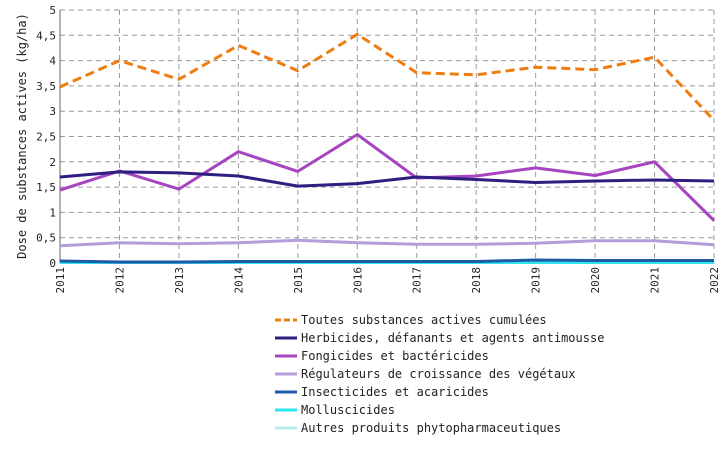 Image resolution: width=725 pixels, height=450 pixels. I want to click on x-tick-label: 2019, so click(536, 280).